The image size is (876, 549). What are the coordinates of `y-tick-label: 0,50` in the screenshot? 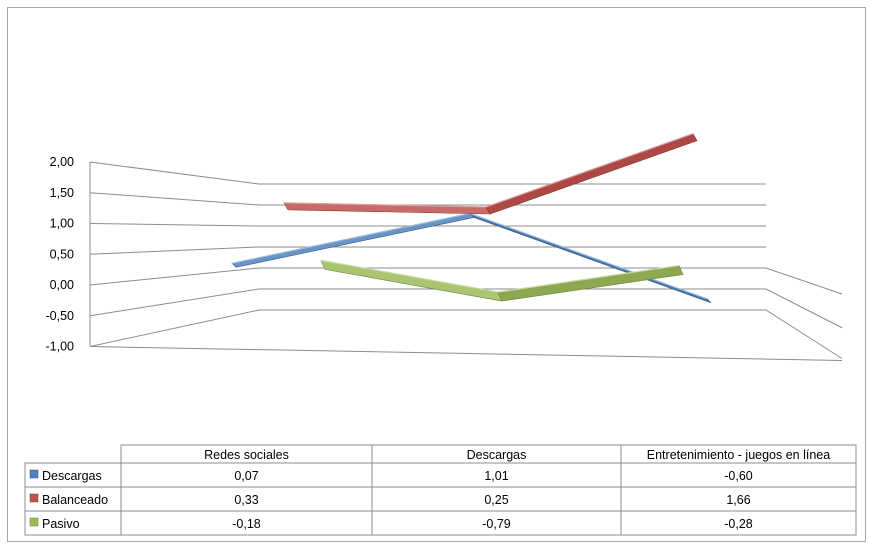 It's located at (62, 254).